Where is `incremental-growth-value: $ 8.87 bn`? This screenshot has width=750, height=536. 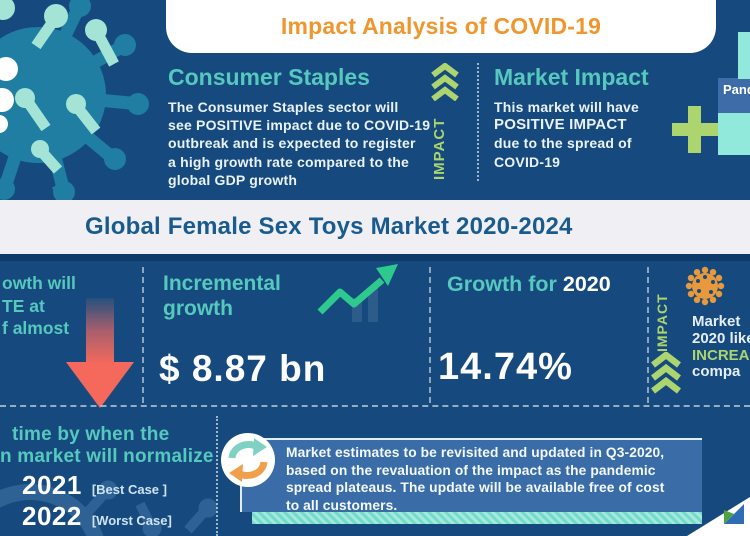 incremental-growth-value: $ 8.87 bn is located at coordinates (243, 368).